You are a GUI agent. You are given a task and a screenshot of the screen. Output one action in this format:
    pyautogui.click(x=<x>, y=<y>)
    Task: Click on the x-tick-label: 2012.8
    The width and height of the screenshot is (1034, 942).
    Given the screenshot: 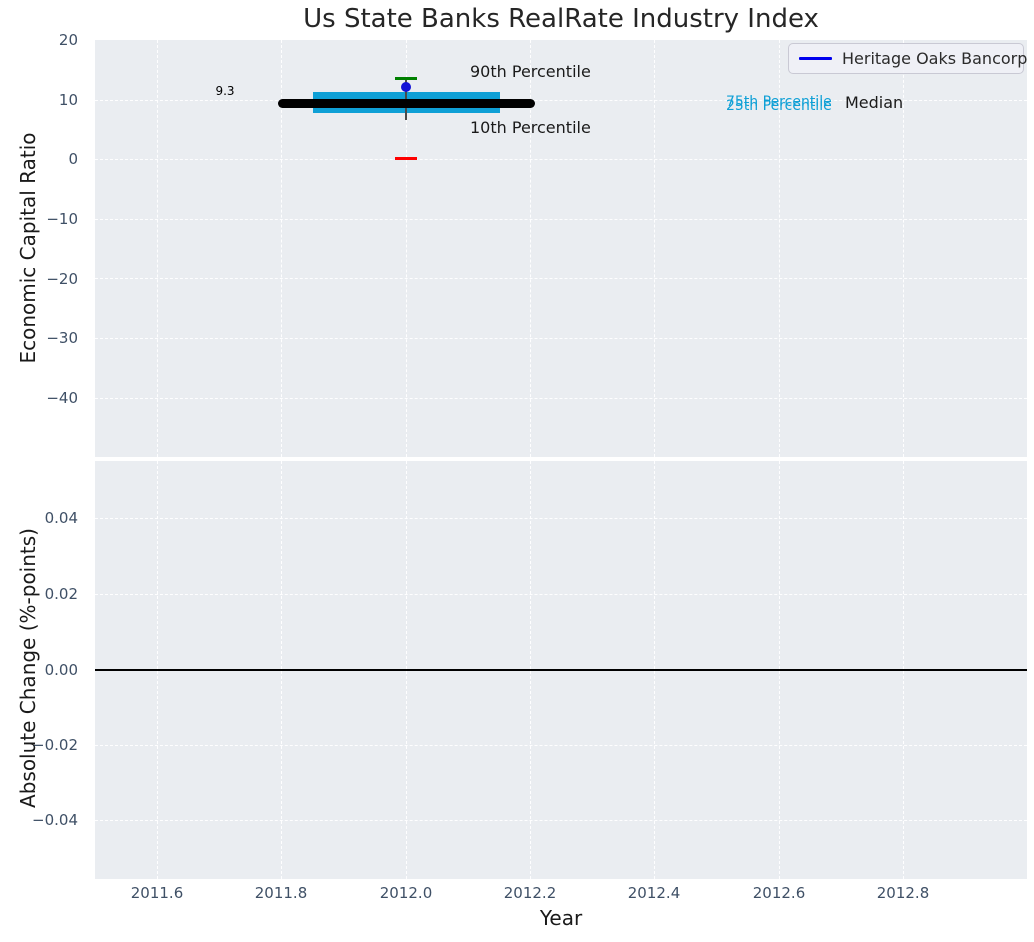 What is the action you would take?
    pyautogui.click(x=903, y=893)
    